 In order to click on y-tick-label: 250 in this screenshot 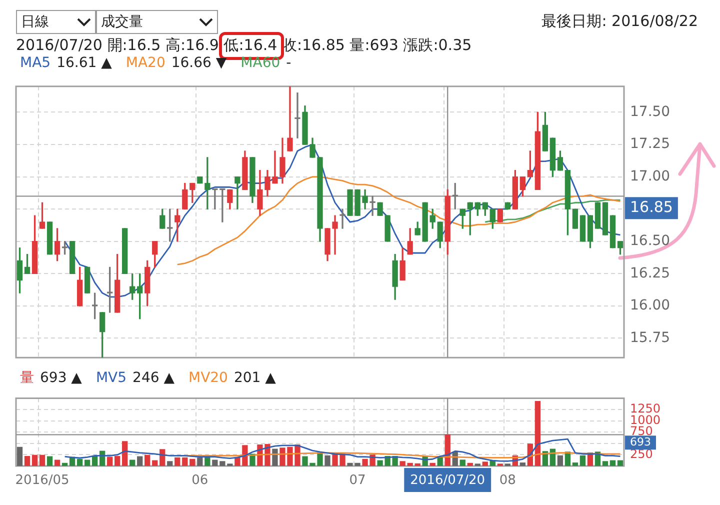, I will do `click(641, 453)`.